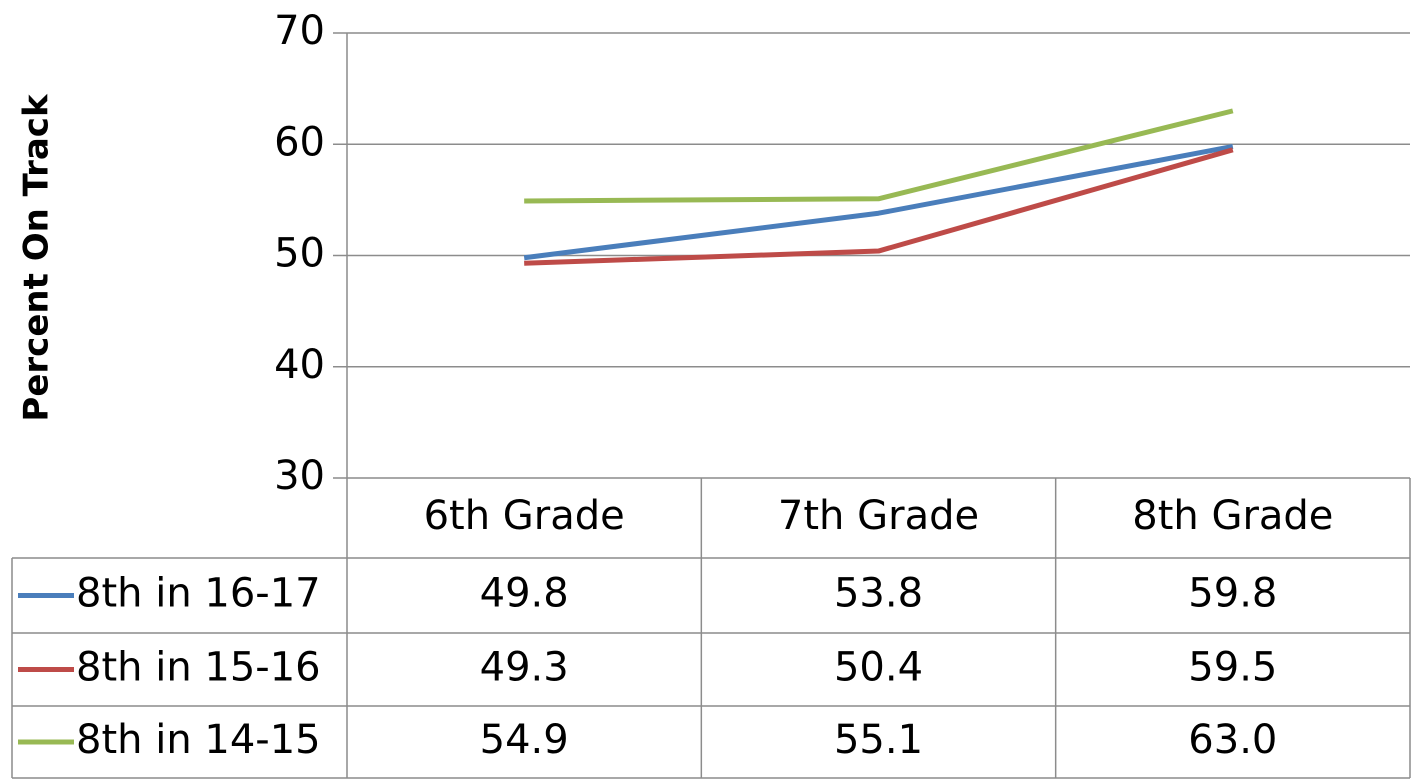  What do you see at coordinates (878, 668) in the screenshot?
I see `table-value: 50.4` at bounding box center [878, 668].